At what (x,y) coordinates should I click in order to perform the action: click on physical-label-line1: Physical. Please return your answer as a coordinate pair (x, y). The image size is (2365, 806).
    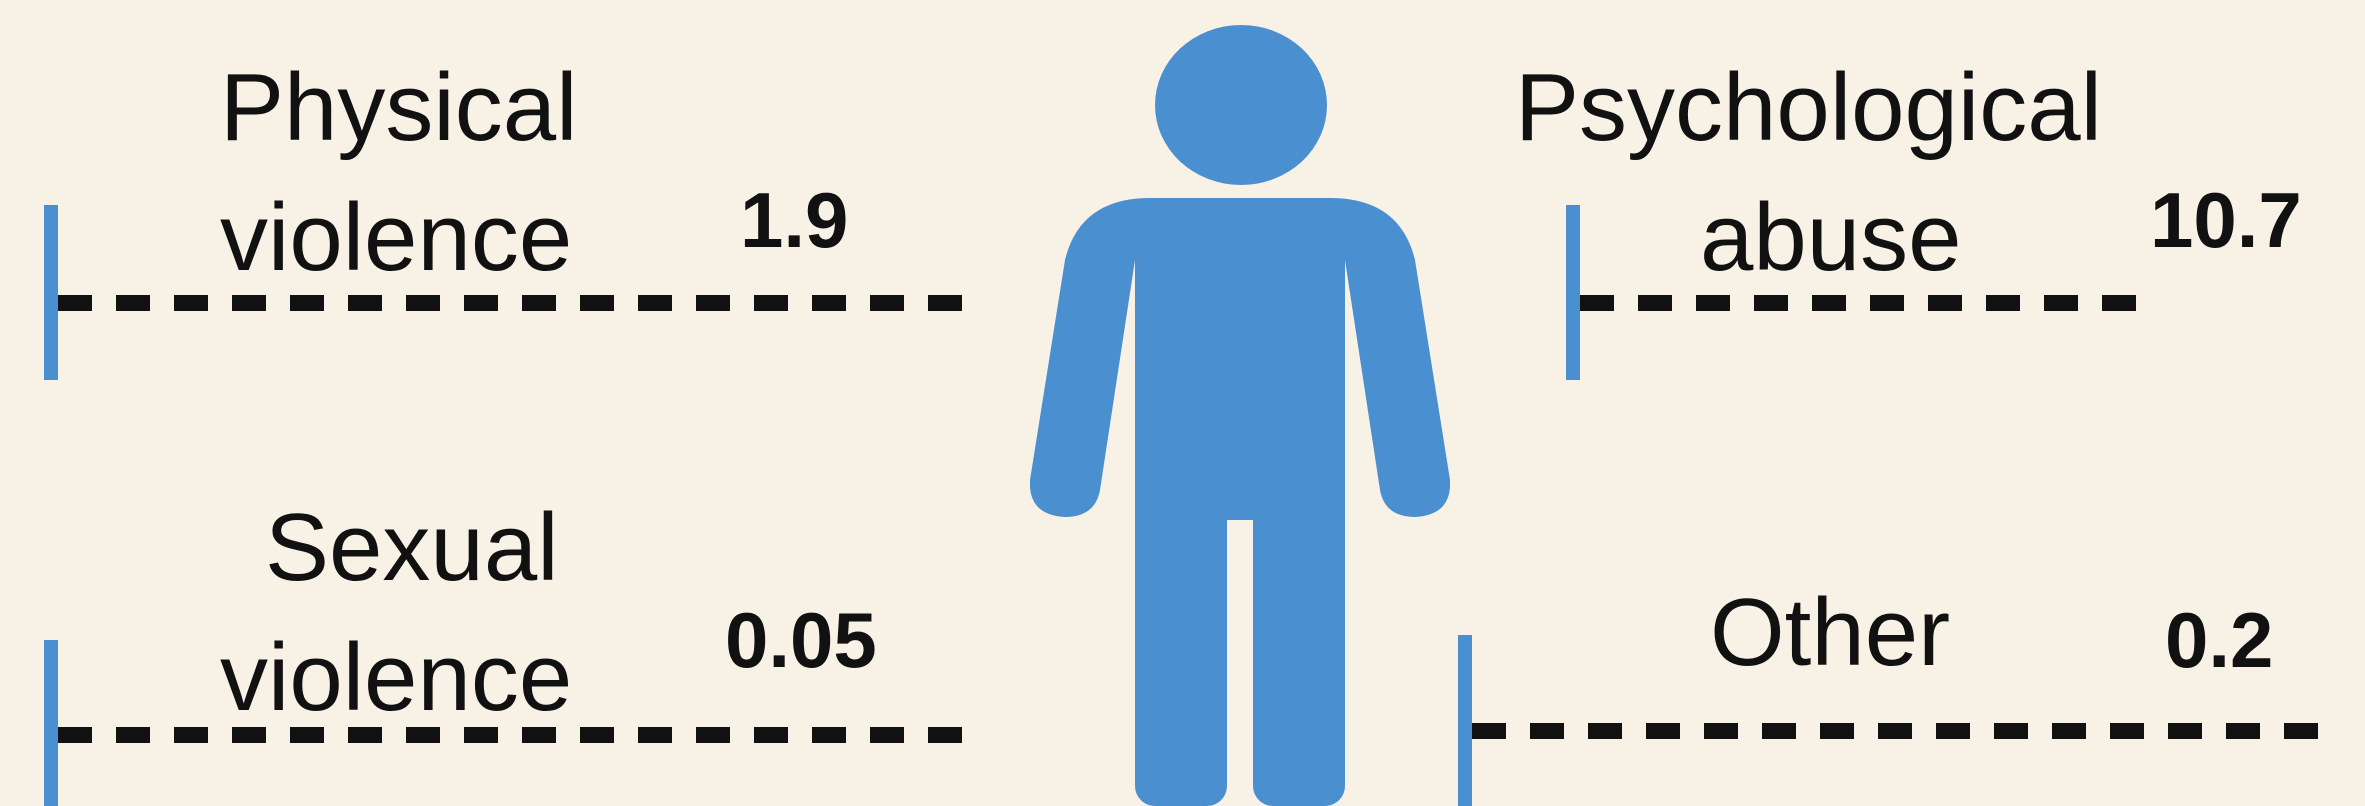
    Looking at the image, I should click on (399, 107).